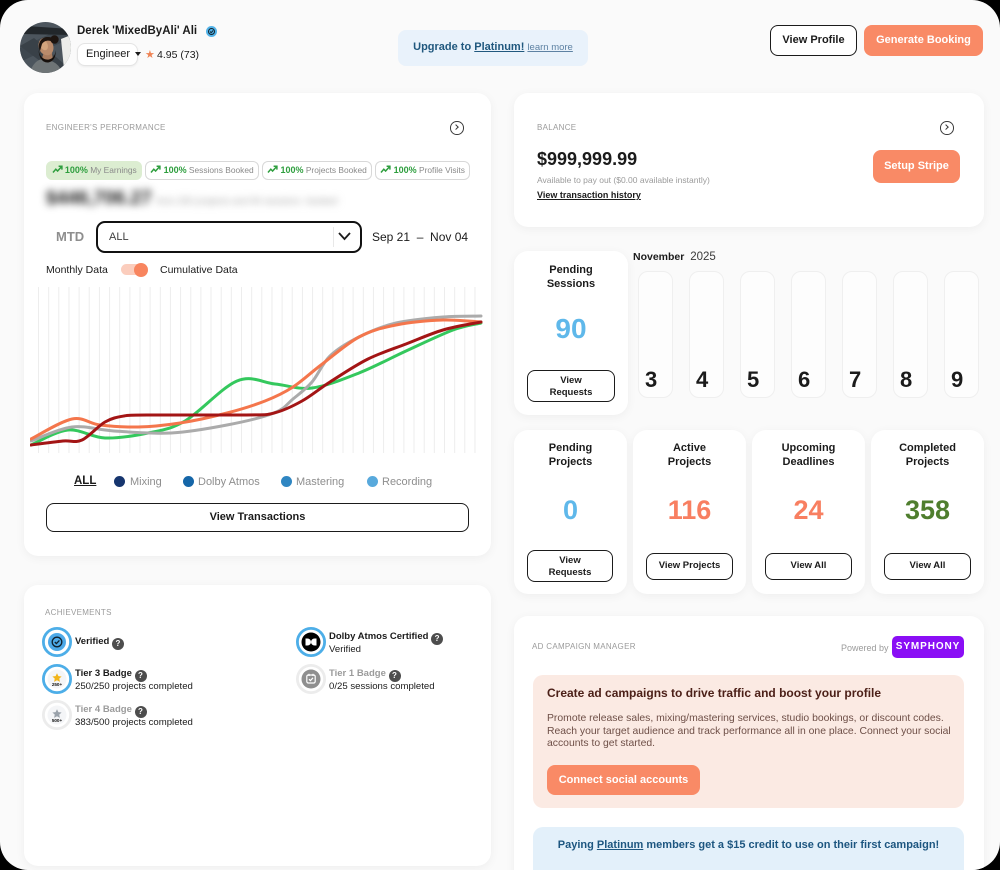 The image size is (1000, 870). What do you see at coordinates (57, 684) in the screenshot?
I see `svg-text: 250+` at bounding box center [57, 684].